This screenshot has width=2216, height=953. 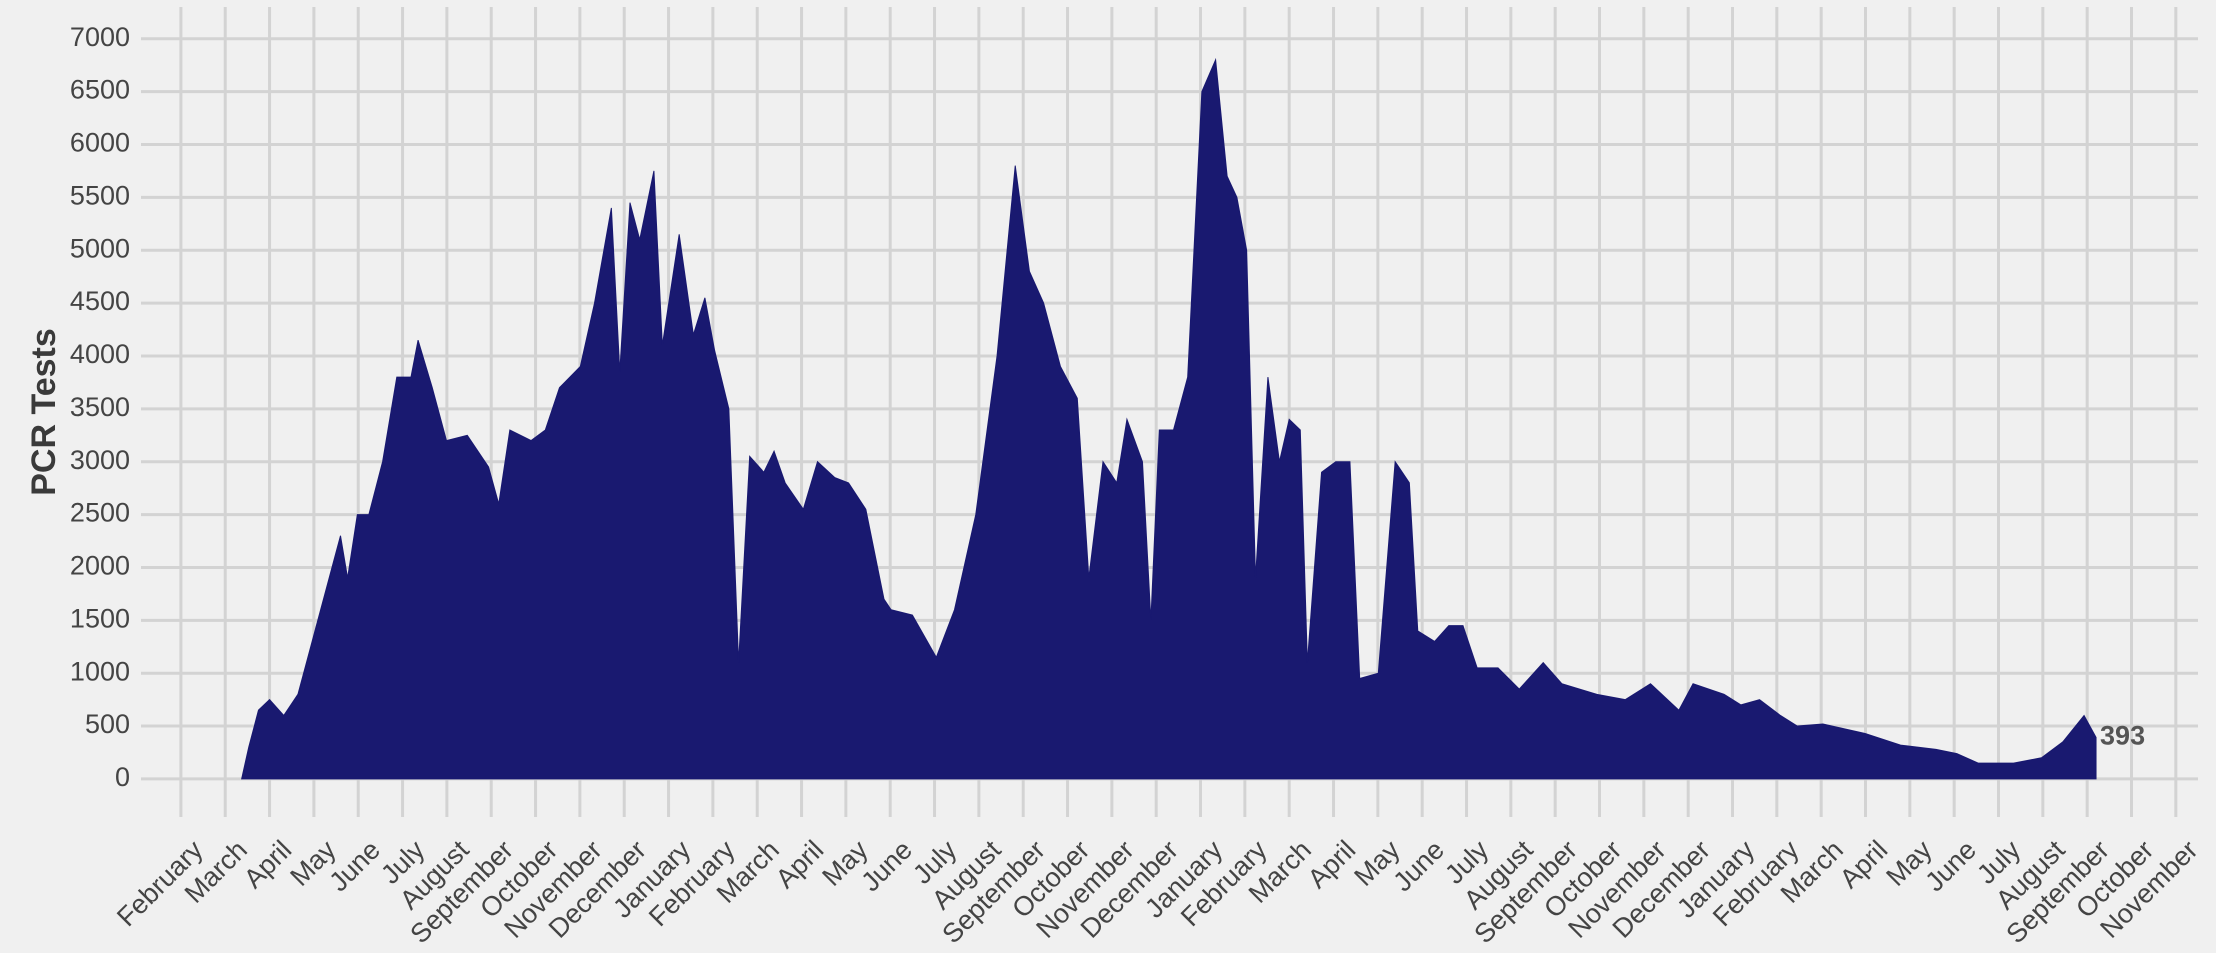 What do you see at coordinates (100, 513) in the screenshot?
I see `y-tick-label: 2500` at bounding box center [100, 513].